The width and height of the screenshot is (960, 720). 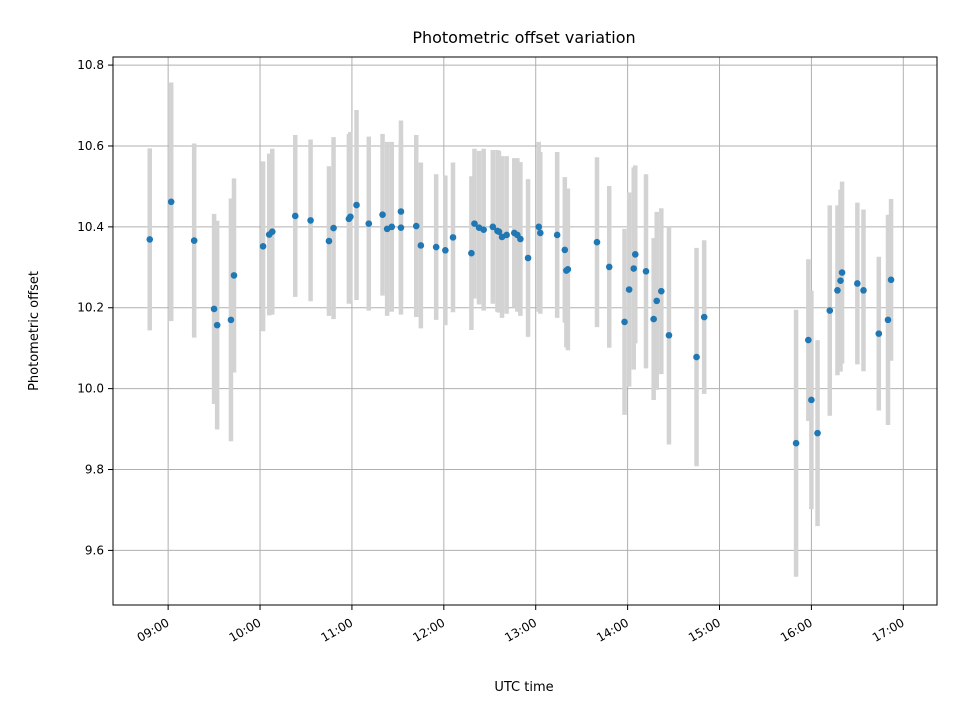 What do you see at coordinates (520, 629) in the screenshot?
I see `x-tick-label: 13:00` at bounding box center [520, 629].